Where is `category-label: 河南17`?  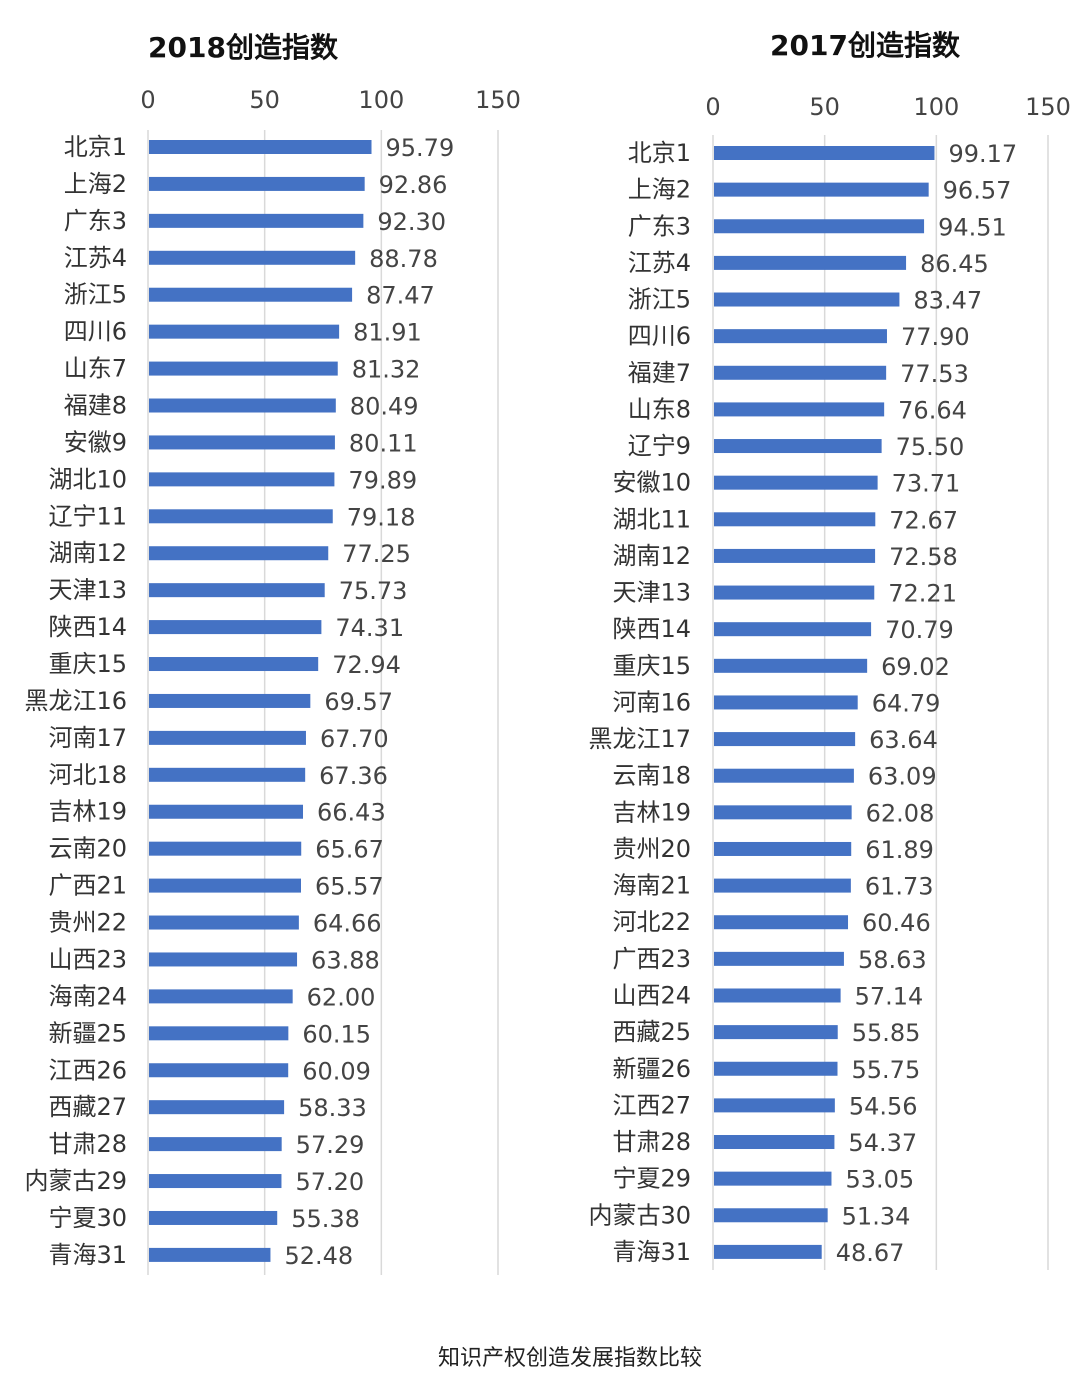 category-label: 河南17 is located at coordinates (87, 738).